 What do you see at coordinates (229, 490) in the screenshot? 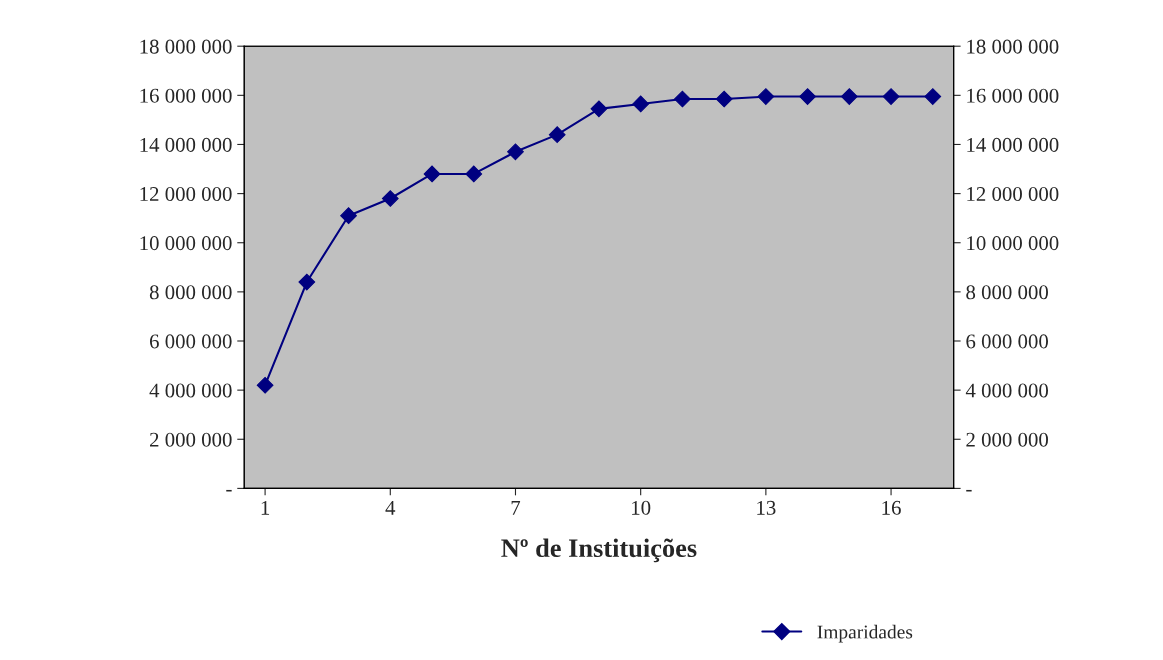
I see `y-tick-label: -` at bounding box center [229, 490].